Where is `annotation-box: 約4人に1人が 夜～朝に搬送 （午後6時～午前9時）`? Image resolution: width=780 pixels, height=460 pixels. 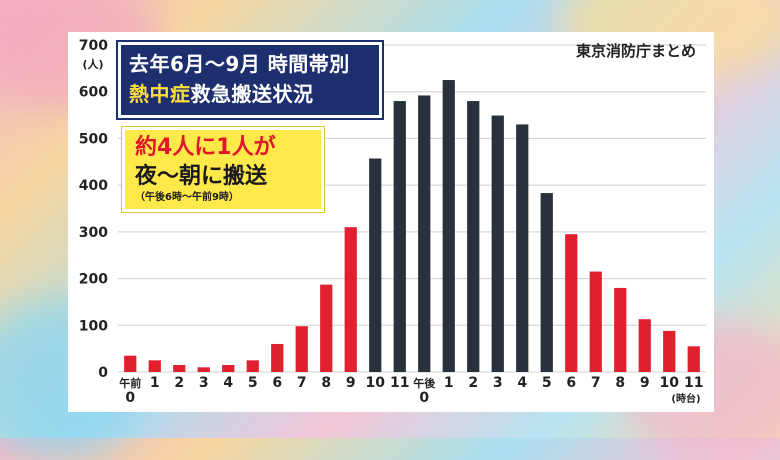
annotation-box: 約4人に1人が 夜～朝に搬送 （午後6時～午前9時） is located at coordinates (223, 169).